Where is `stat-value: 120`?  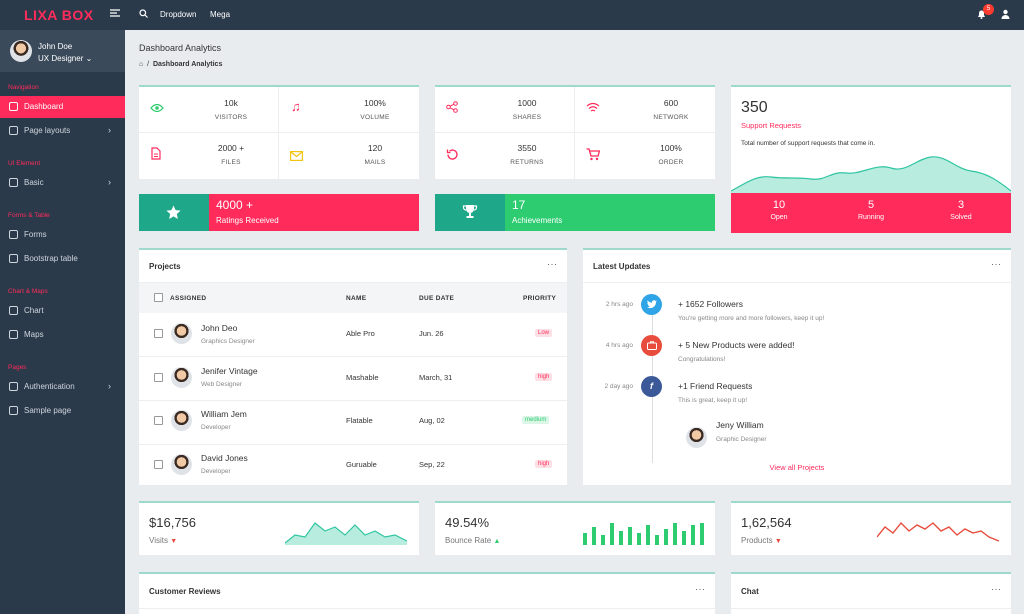
stat-value: 120 is located at coordinates (375, 148).